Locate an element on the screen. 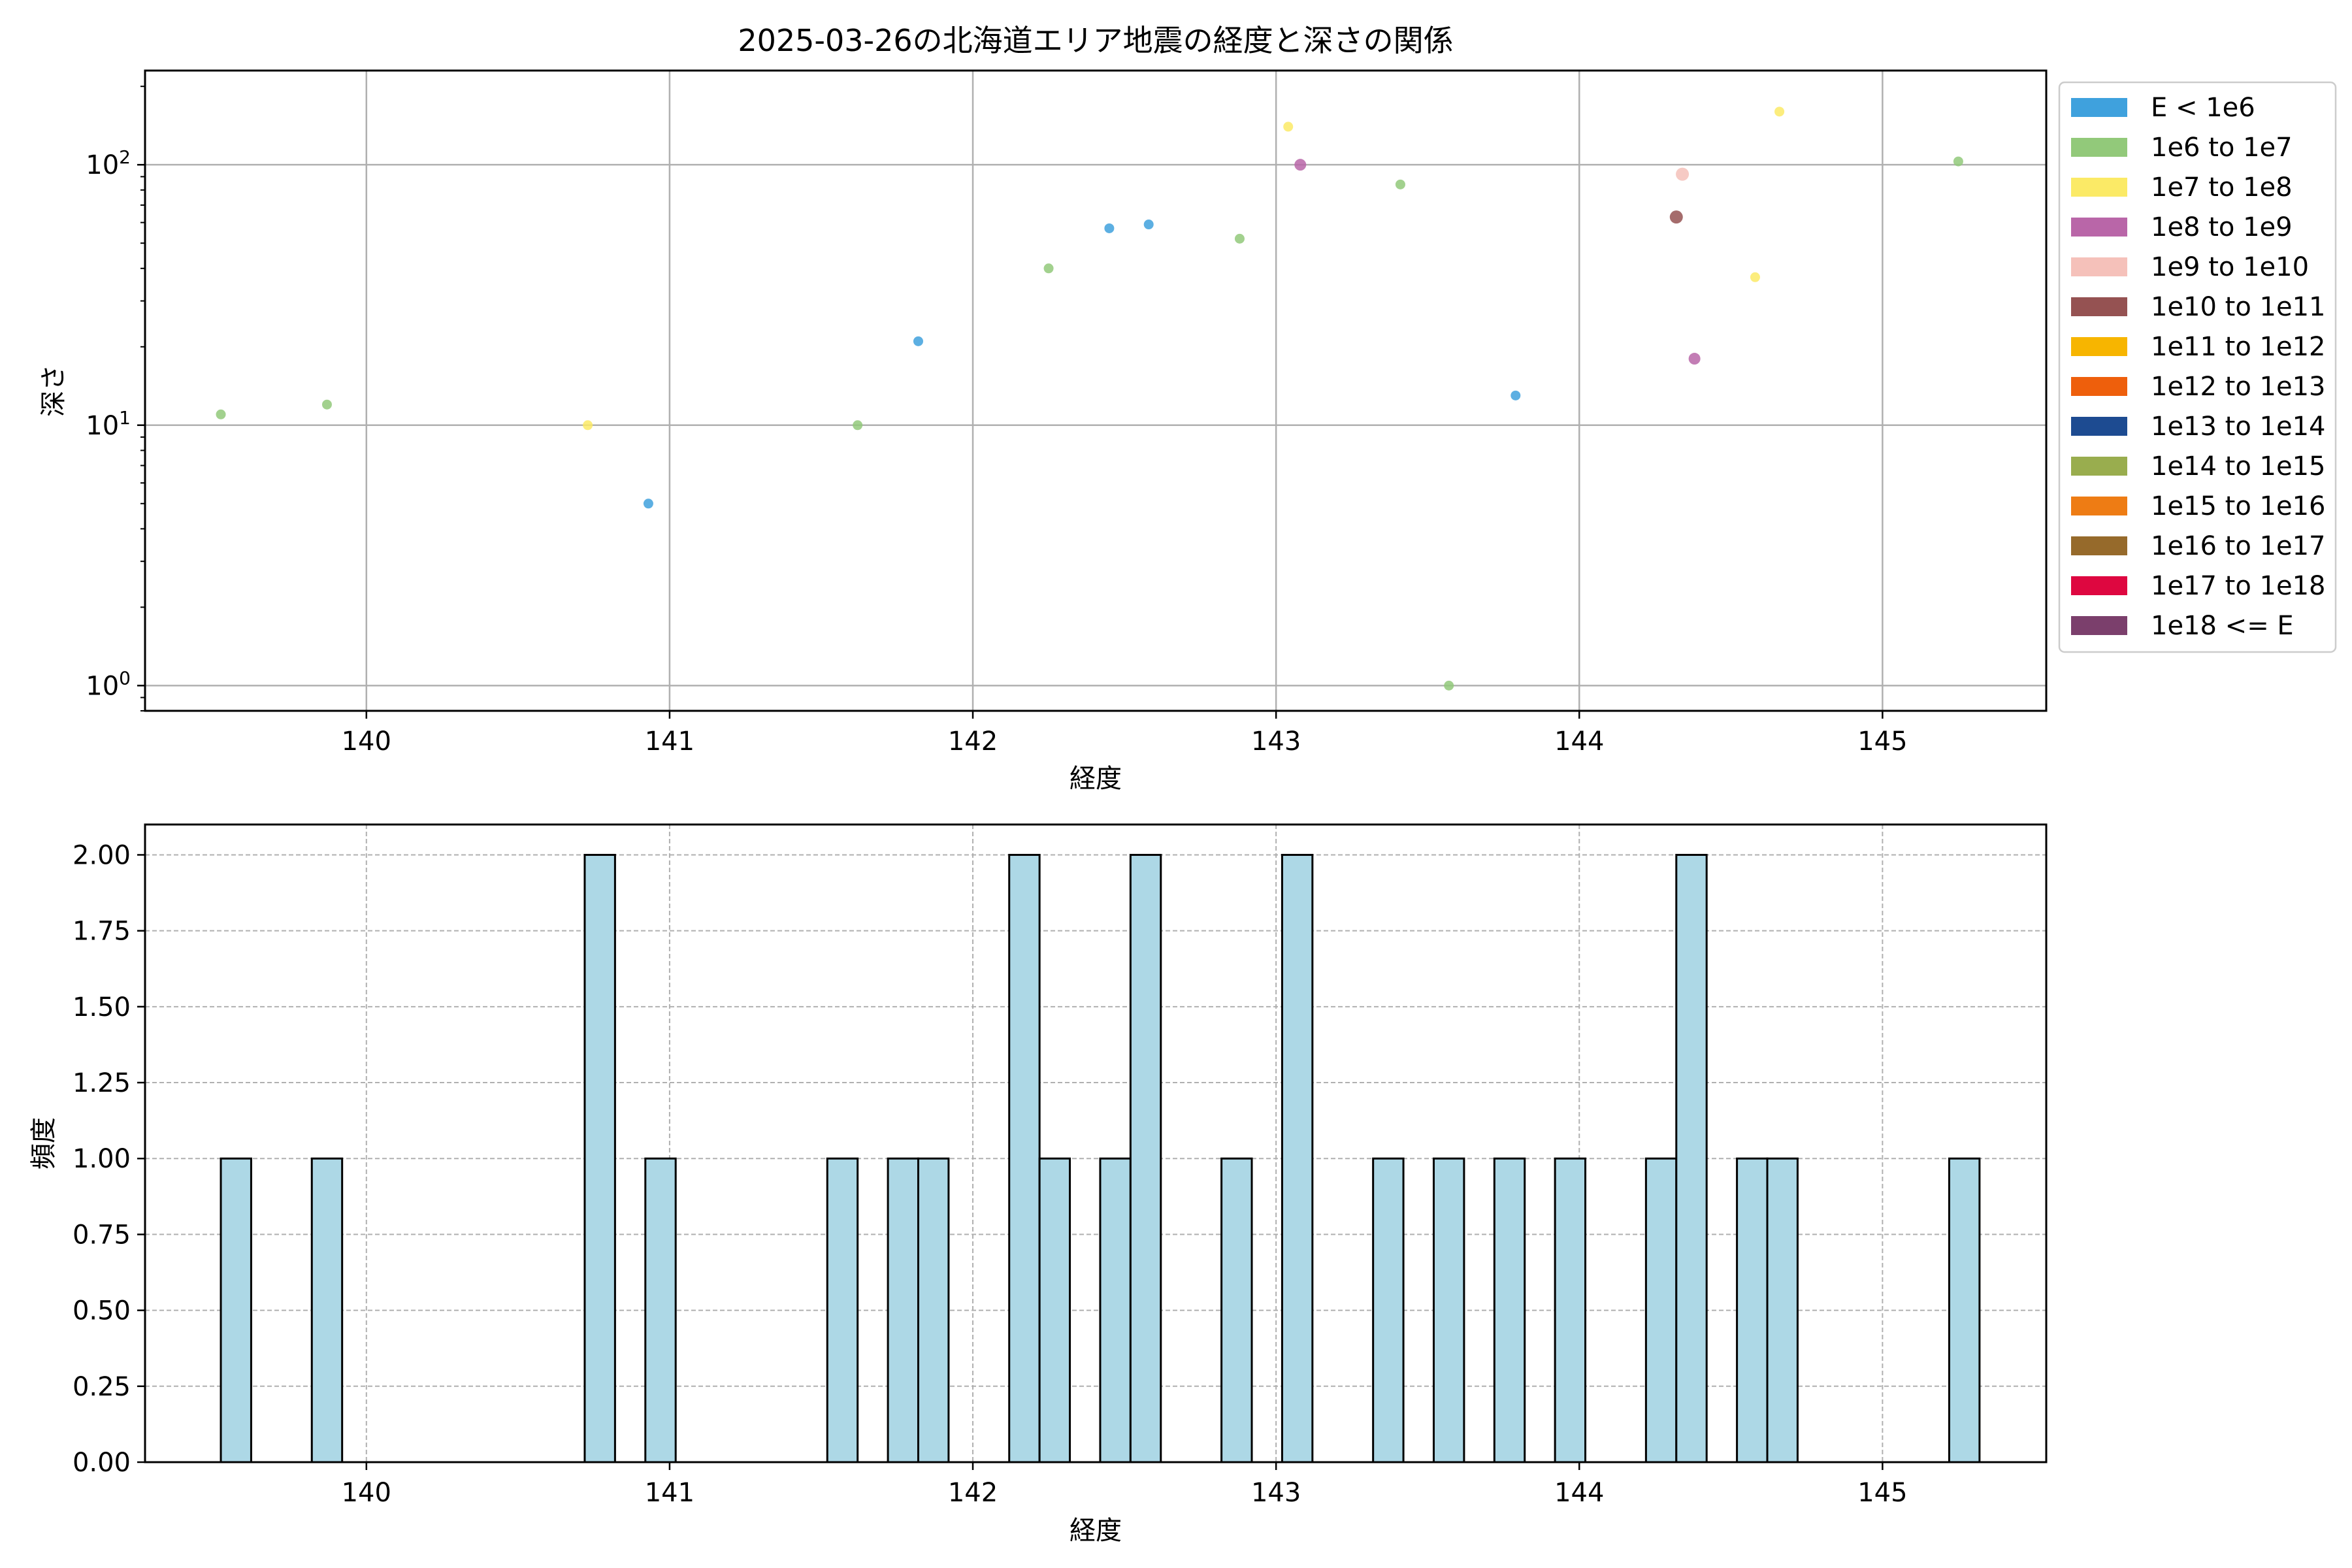  legend-label: 1e12 to 1e13 is located at coordinates (2238, 387).